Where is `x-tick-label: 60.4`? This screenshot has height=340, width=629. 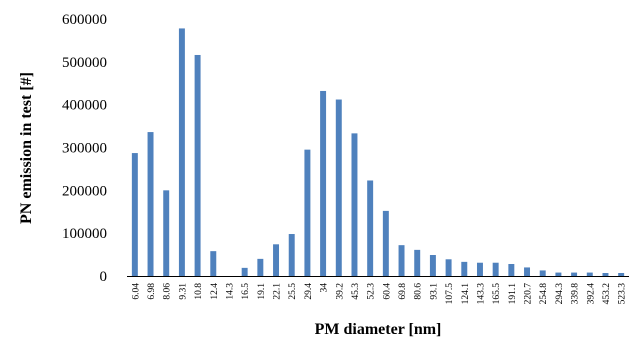
x-tick-label: 60.4 is located at coordinates (387, 291).